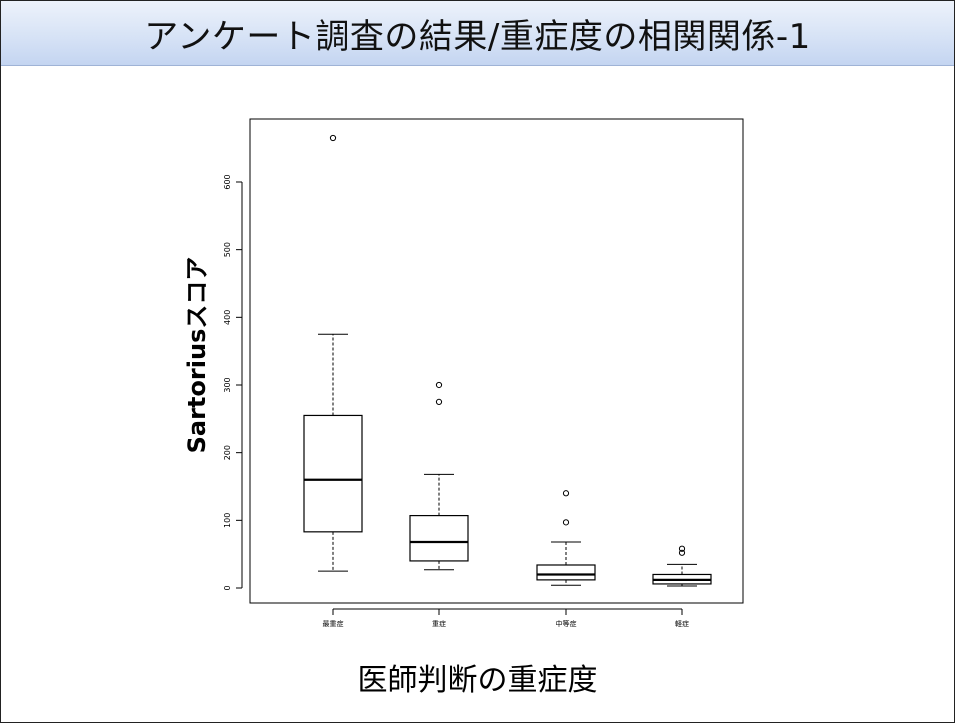  Describe the element at coordinates (477, 680) in the screenshot. I see `x-axis-title: 医師判断の重症度` at that location.